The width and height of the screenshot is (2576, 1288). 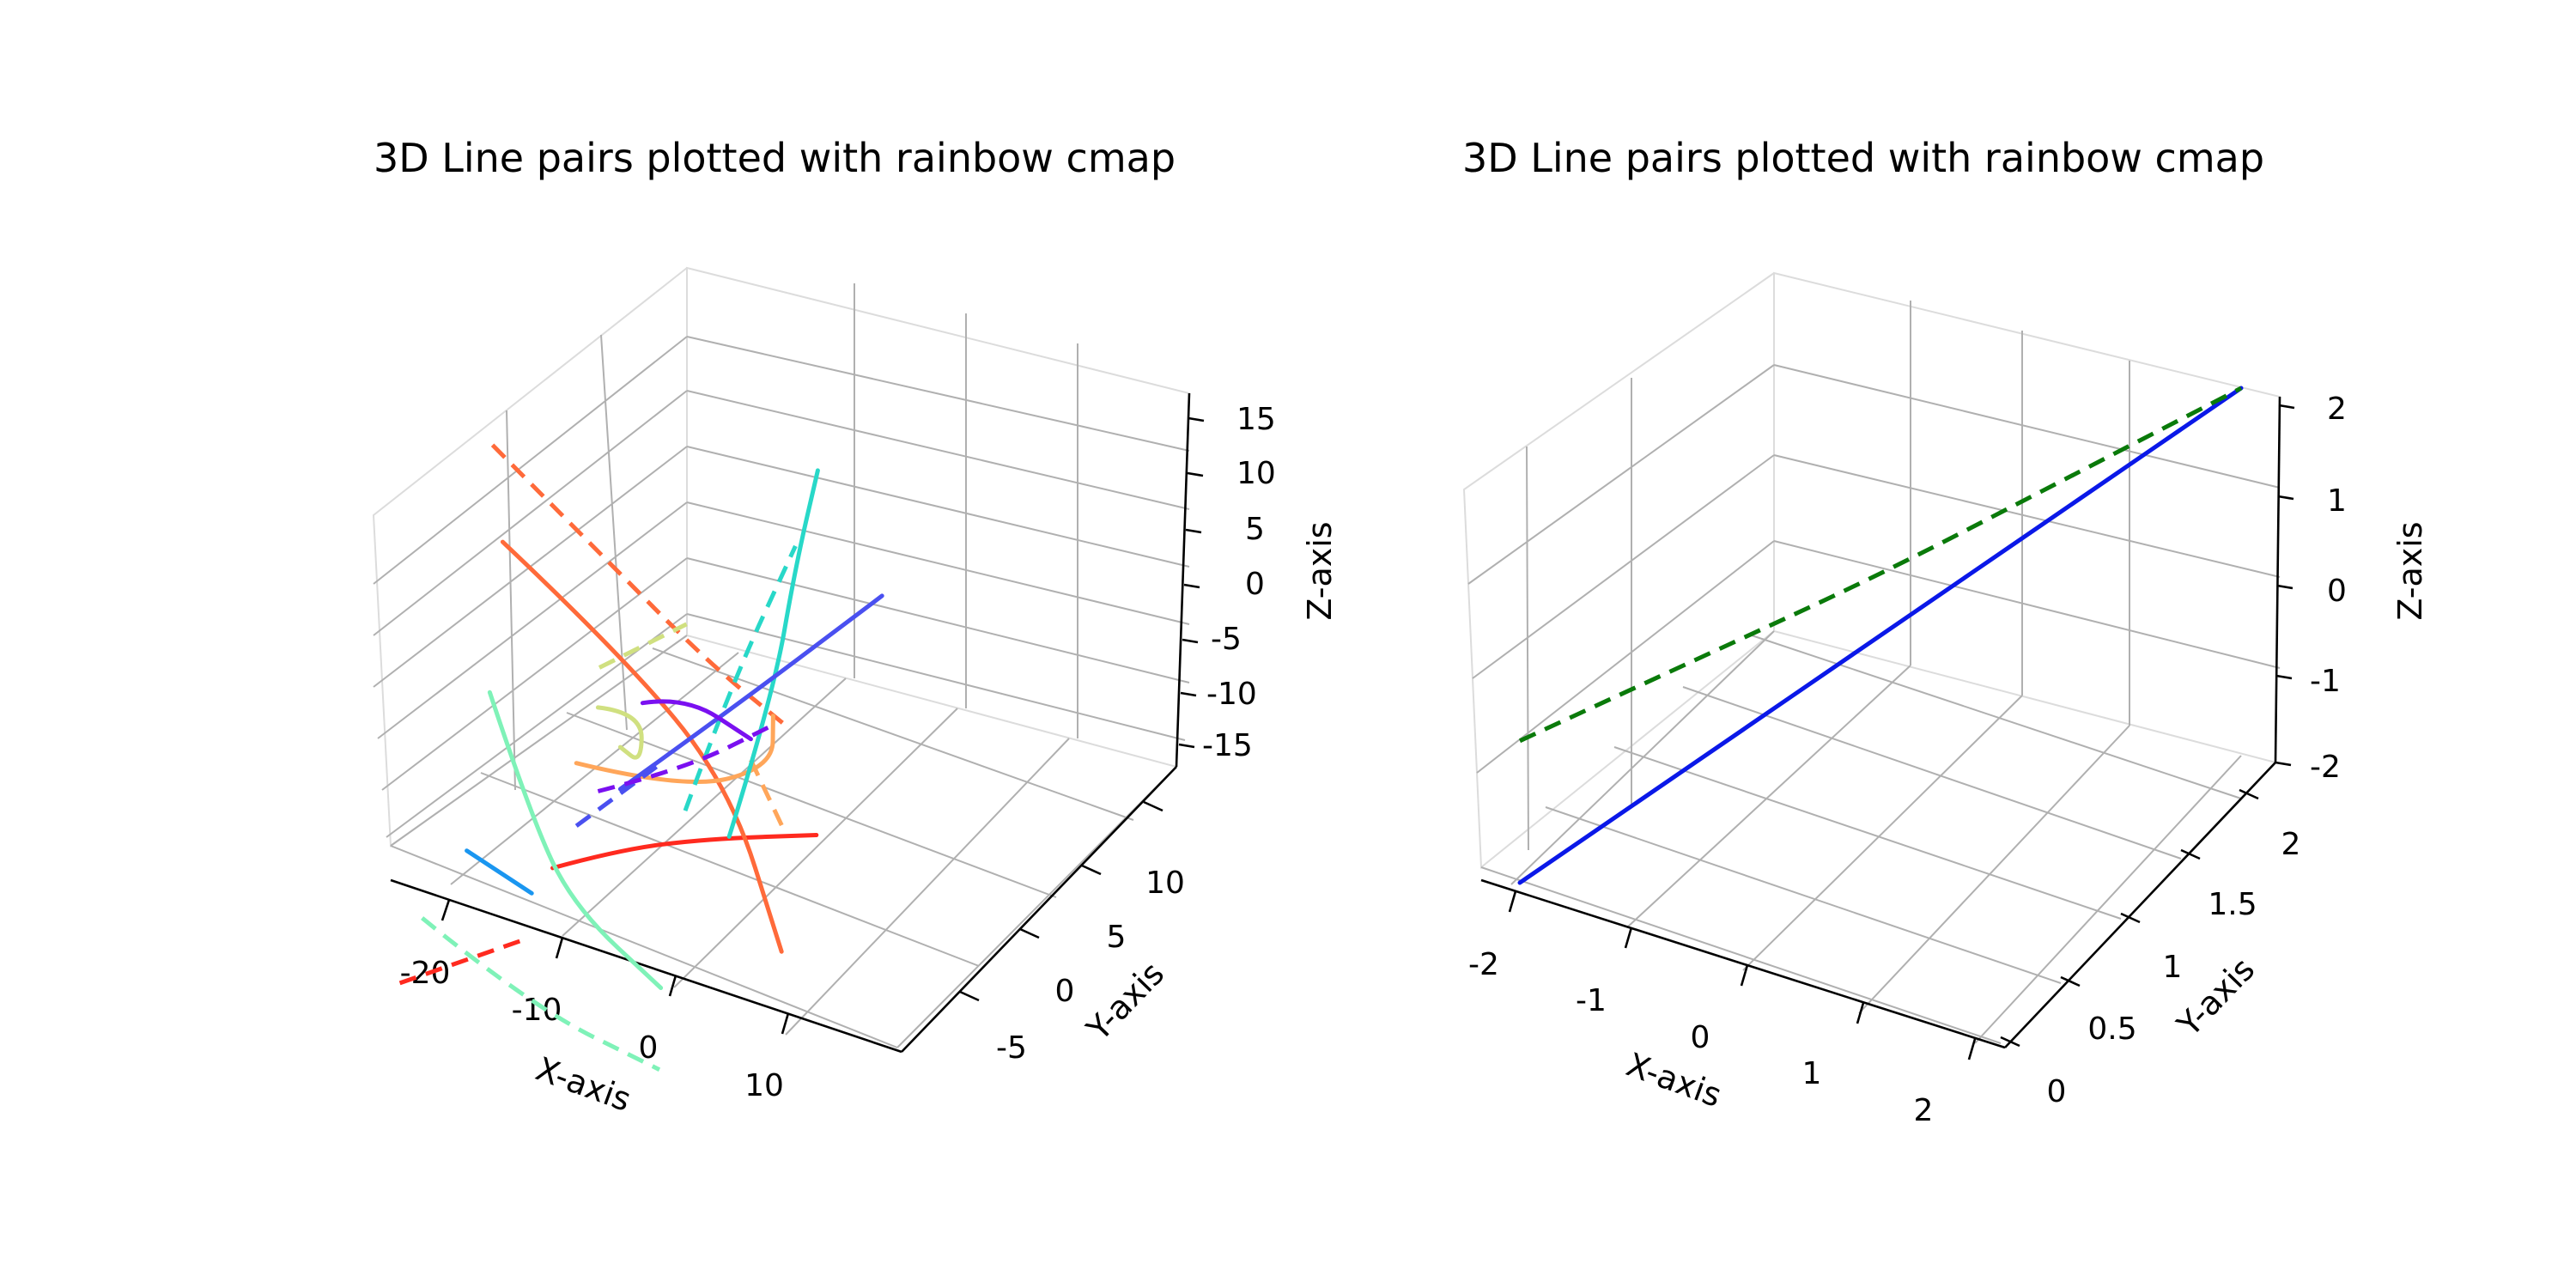 I want to click on right-y-tick-label: 1, so click(x=2173, y=968).